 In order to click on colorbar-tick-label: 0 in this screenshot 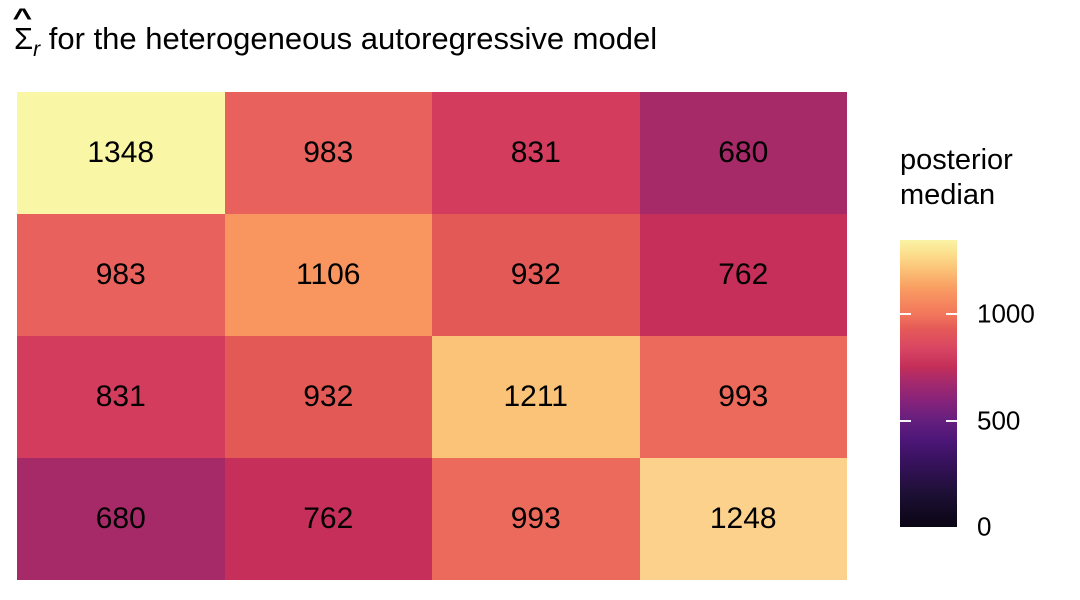, I will do `click(984, 526)`.